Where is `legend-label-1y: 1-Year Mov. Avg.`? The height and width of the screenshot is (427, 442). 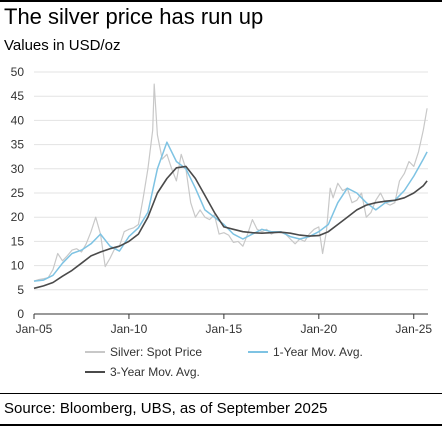
legend-label-1y: 1-Year Mov. Avg. is located at coordinates (318, 352).